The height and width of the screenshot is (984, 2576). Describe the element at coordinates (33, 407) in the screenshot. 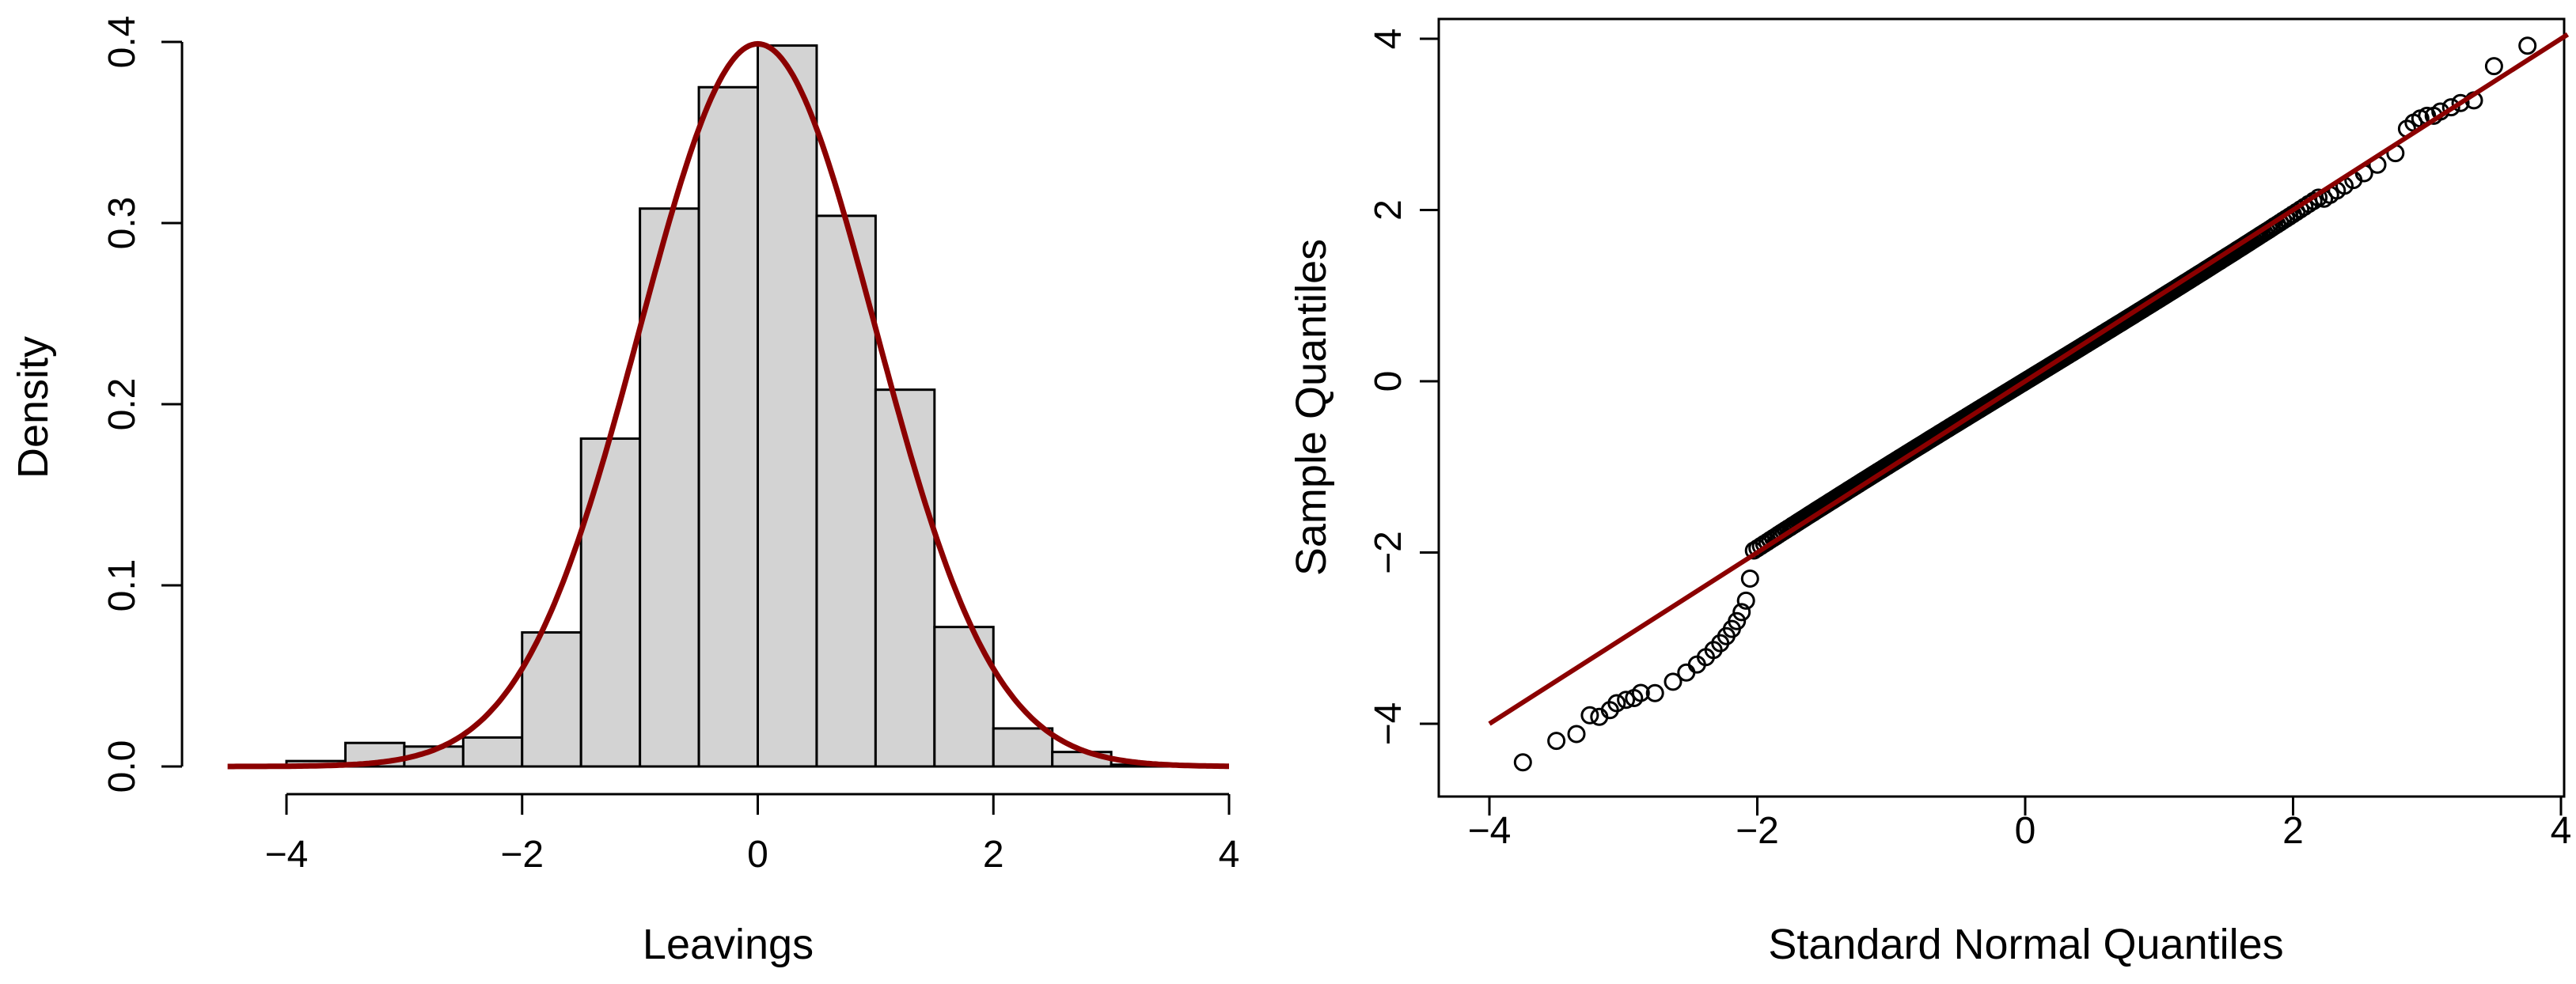

I see `histogram-y-axis-title: Density` at that location.